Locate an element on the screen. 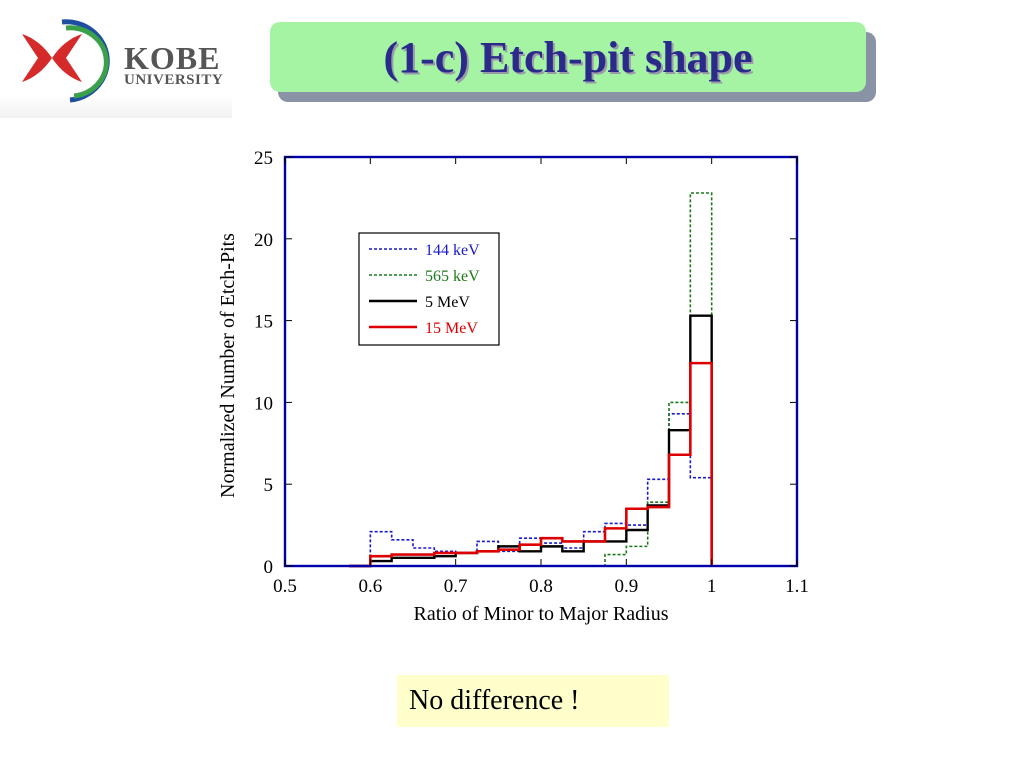  legend-label: 565 keV is located at coordinates (452, 276).